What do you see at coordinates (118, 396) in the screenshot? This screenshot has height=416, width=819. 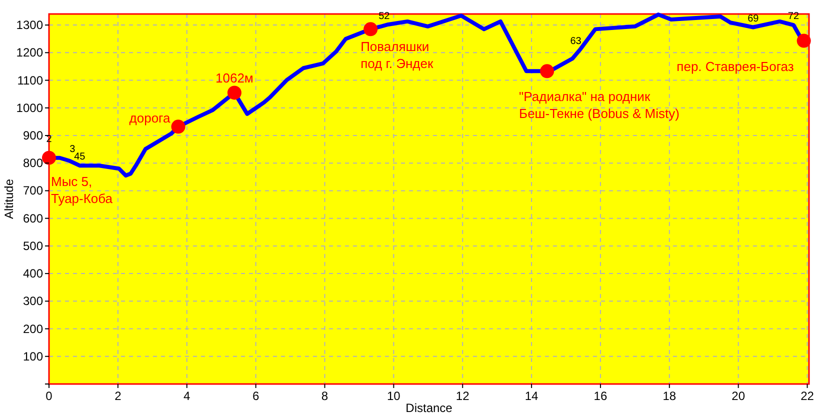 I see `x-tick-label: 2` at bounding box center [118, 396].